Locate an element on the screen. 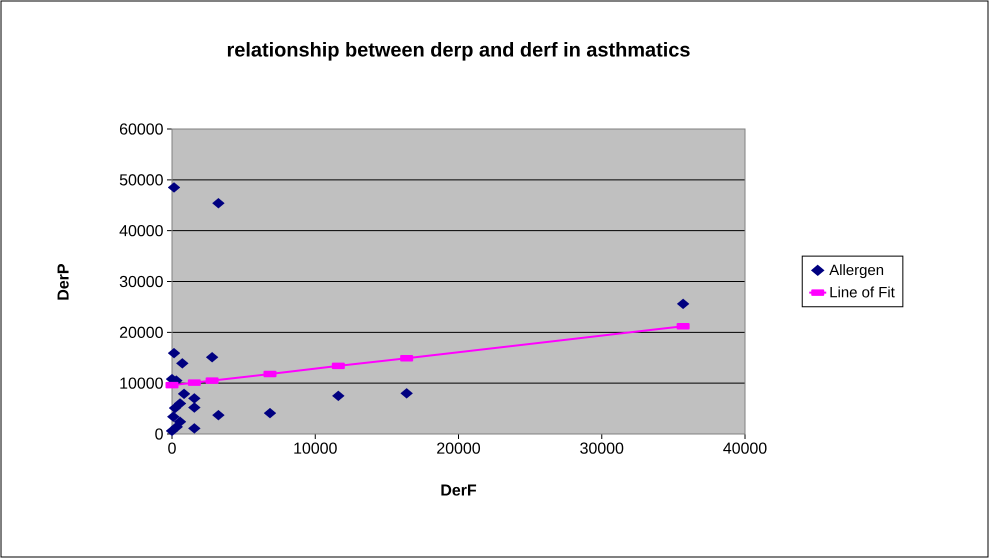  x-tick-label: 40000 is located at coordinates (745, 448).